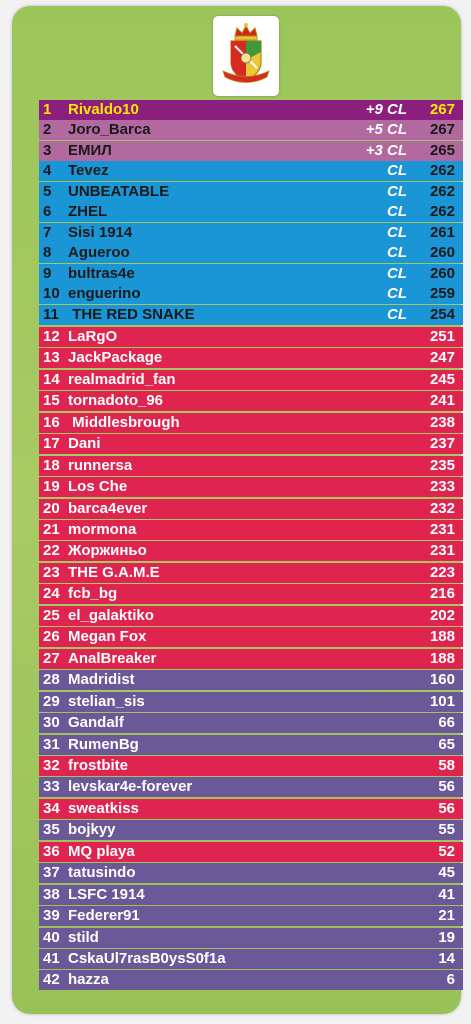 The width and height of the screenshot is (471, 1024). I want to click on points-value: 56, so click(446, 808).